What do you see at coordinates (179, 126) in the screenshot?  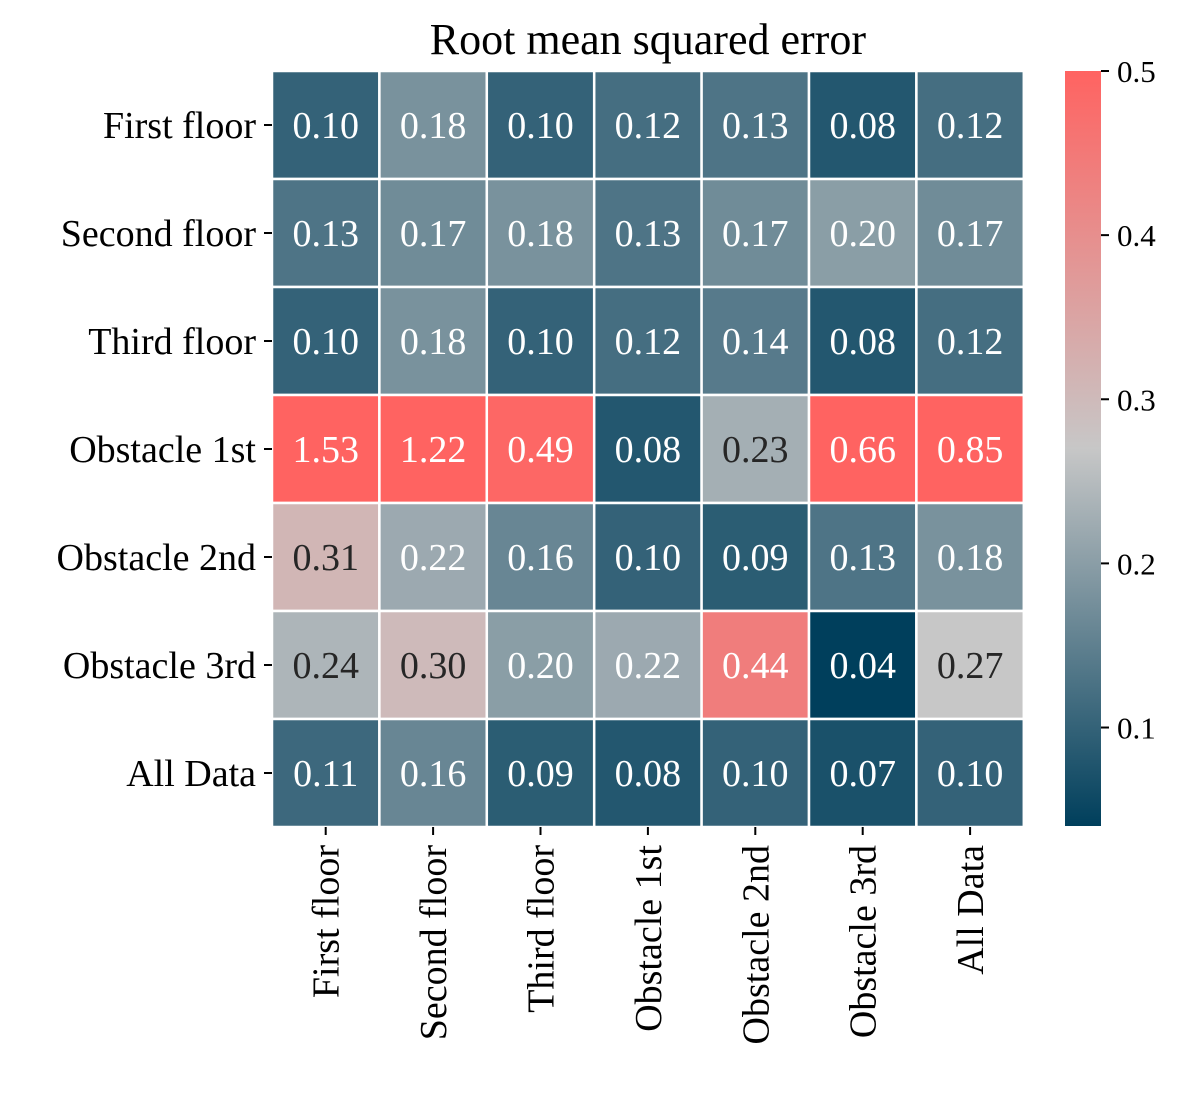 I see `y-tick-label: First floor` at bounding box center [179, 126].